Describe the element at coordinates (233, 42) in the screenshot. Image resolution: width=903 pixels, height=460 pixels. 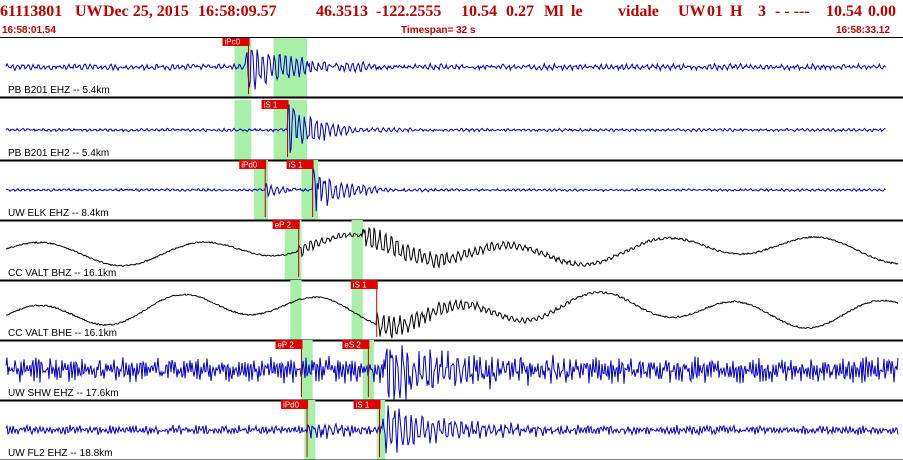
I see `phase-pick-label: iPc0` at that location.